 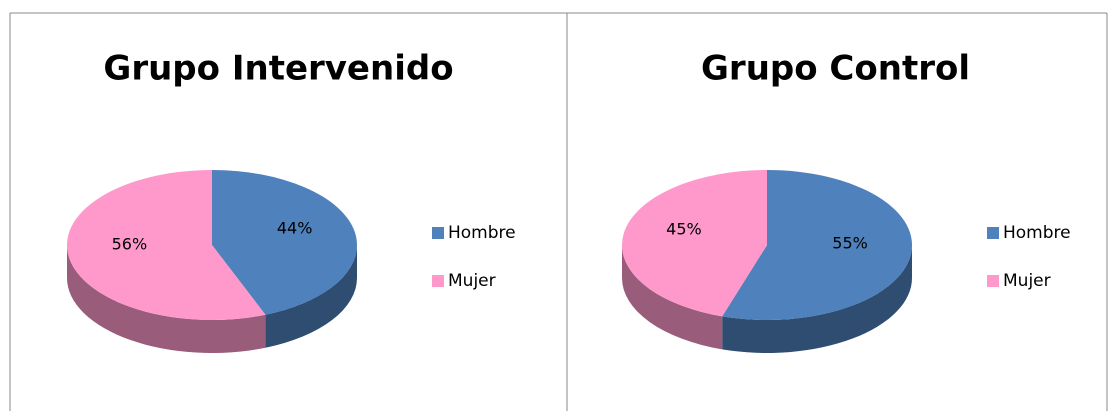 I want to click on data-label: 44%, so click(x=295, y=227).